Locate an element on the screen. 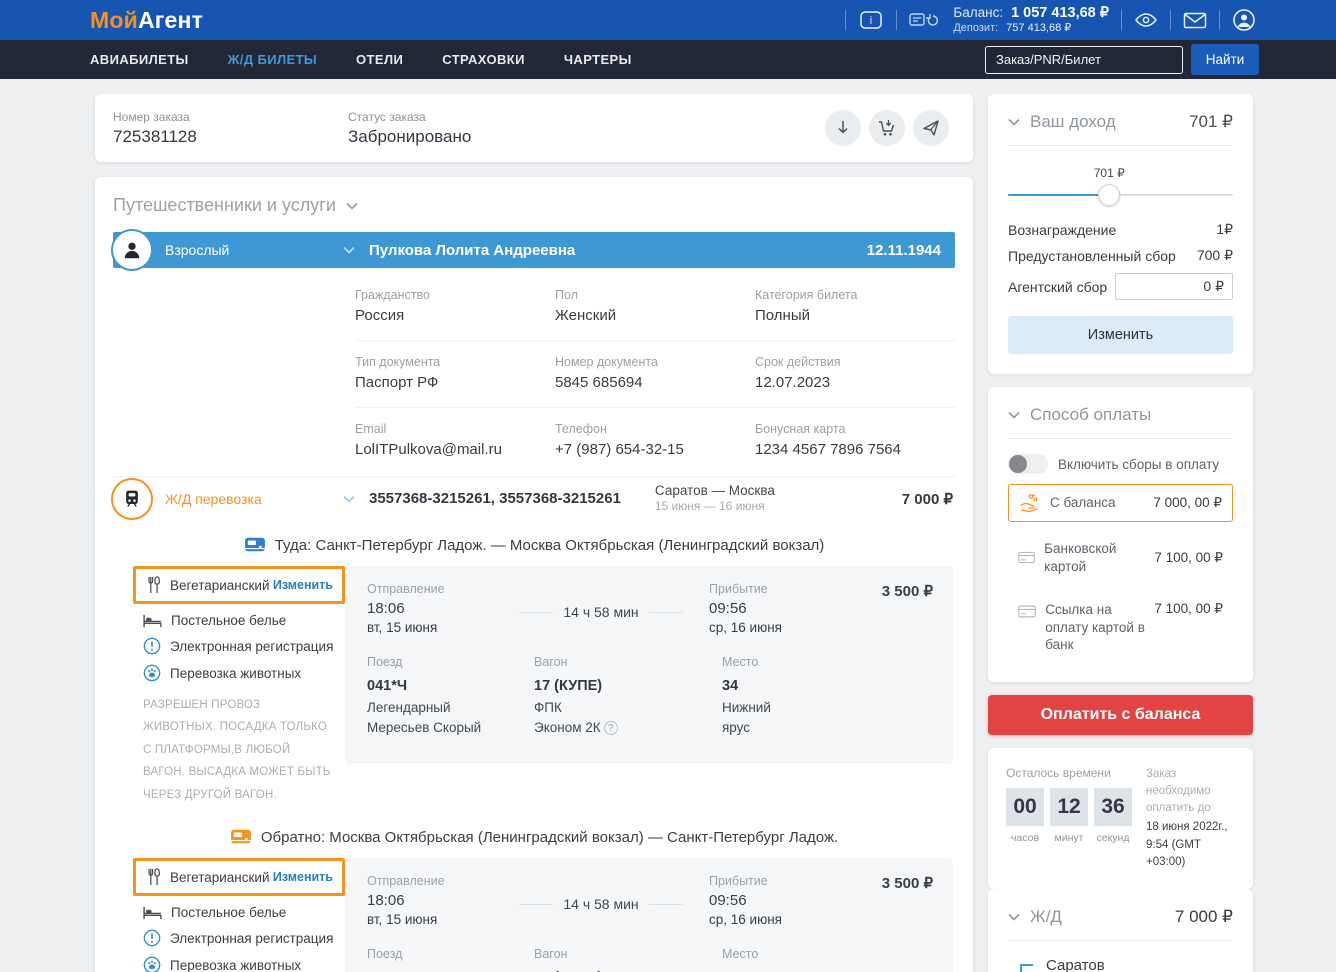 This screenshot has height=972, width=1336. logo-part-1: Мой is located at coordinates (114, 19).